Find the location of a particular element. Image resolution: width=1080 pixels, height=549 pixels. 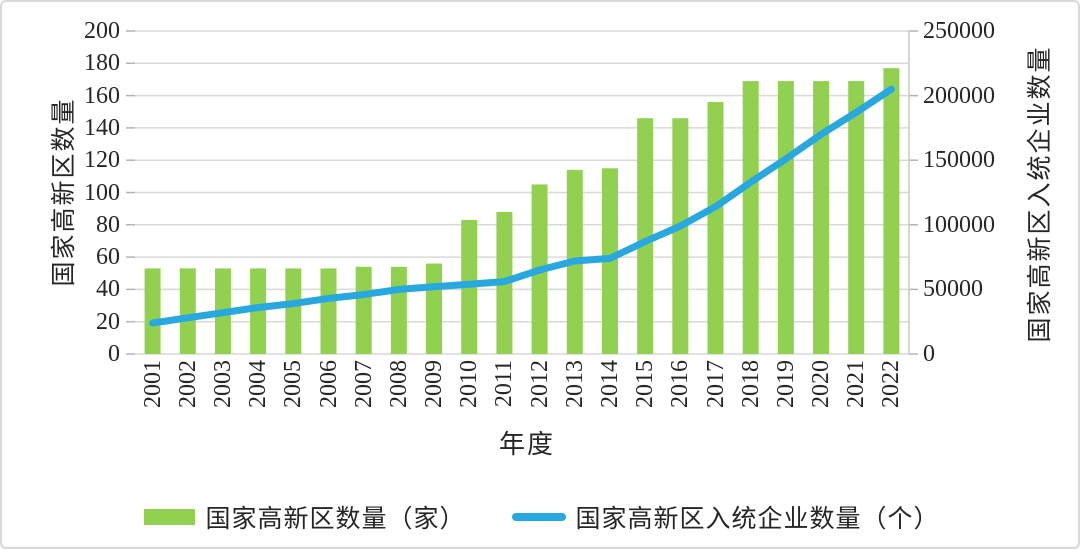

x-axis-tick-label: 2018 is located at coordinates (750, 384).